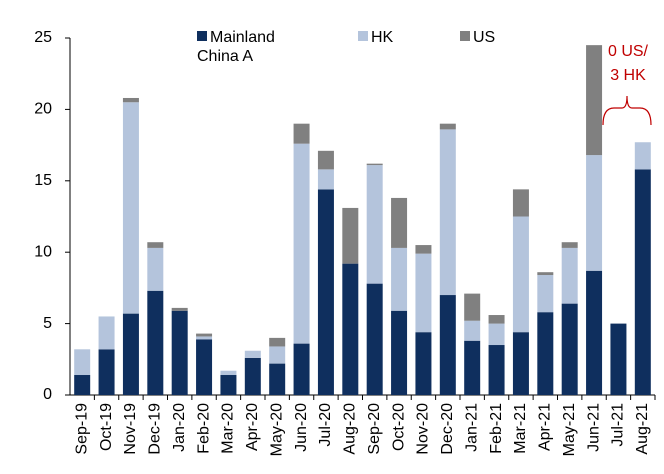 Image resolution: width=664 pixels, height=474 pixels. What do you see at coordinates (228, 428) in the screenshot?
I see `x-tick-label: Mar-20` at bounding box center [228, 428].